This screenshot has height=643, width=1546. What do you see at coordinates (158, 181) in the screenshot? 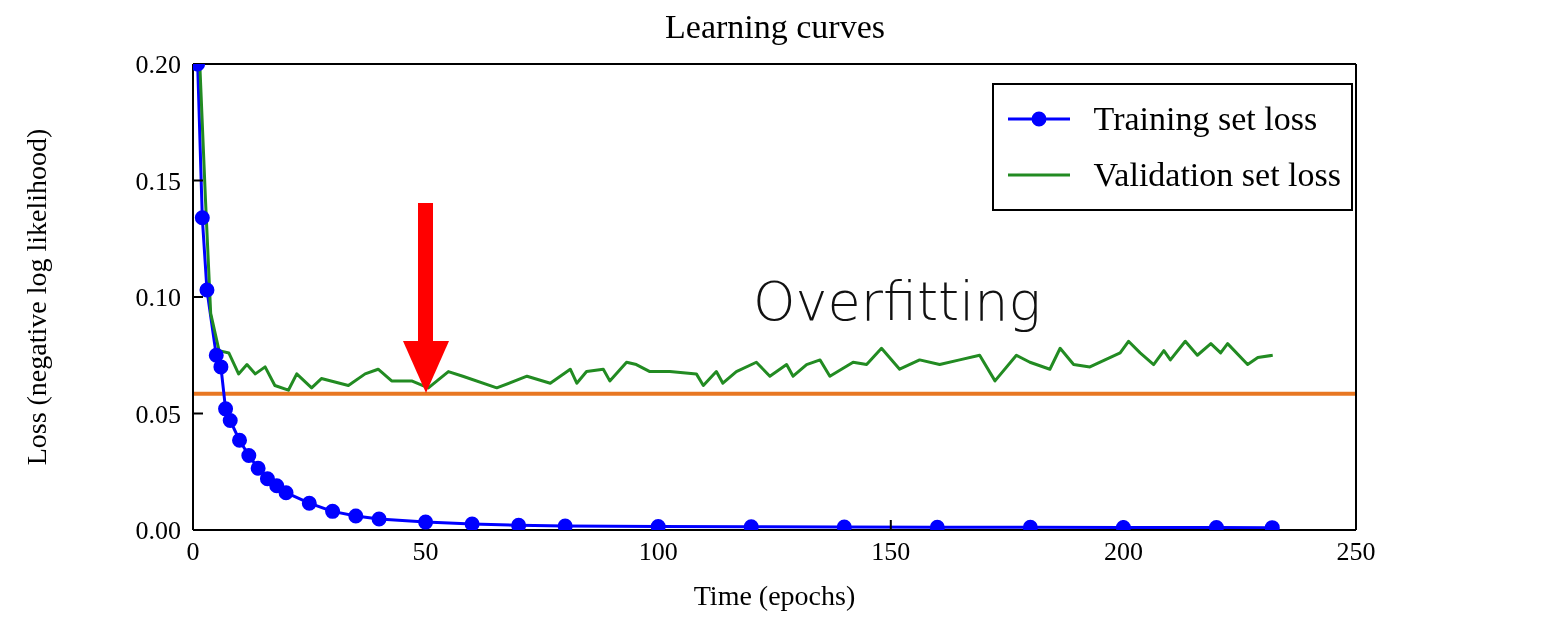
I see `y-tick-label: 0.15` at bounding box center [158, 181].